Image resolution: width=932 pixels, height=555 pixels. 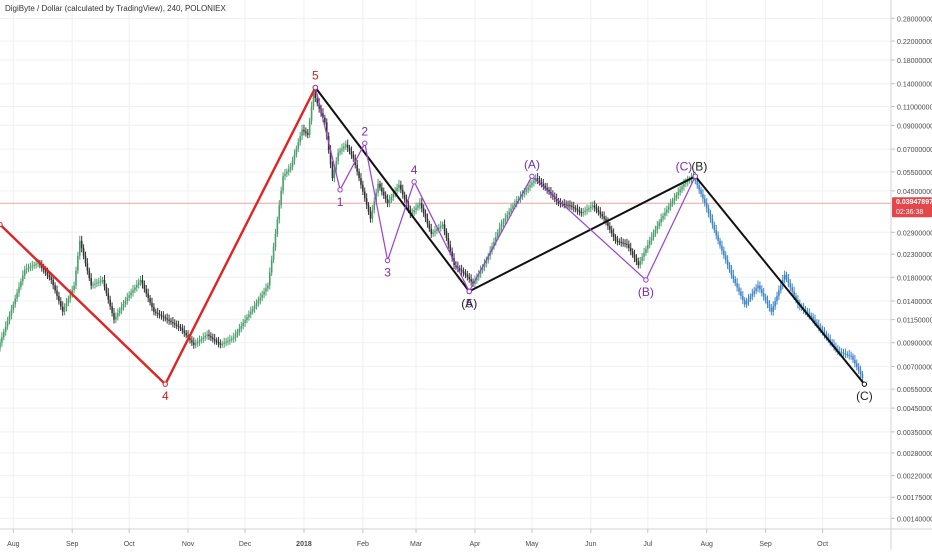 I want to click on x-tick-label: Nov, so click(x=188, y=544).